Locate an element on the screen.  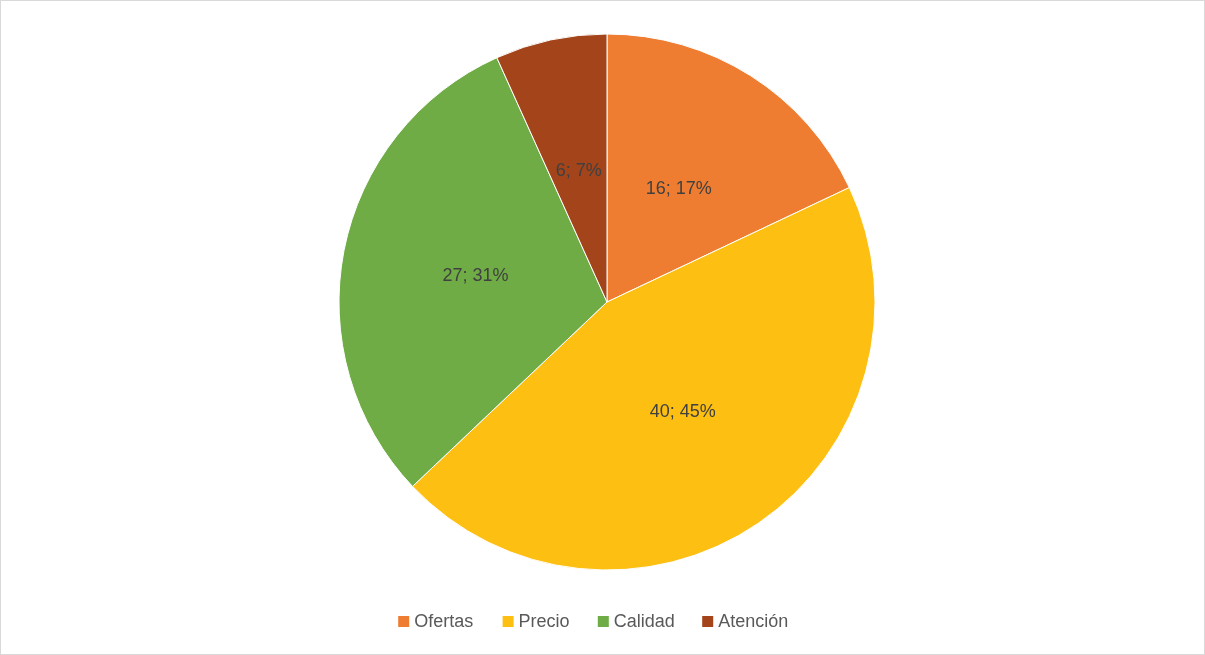
legend-label: Calidad is located at coordinates (644, 620).